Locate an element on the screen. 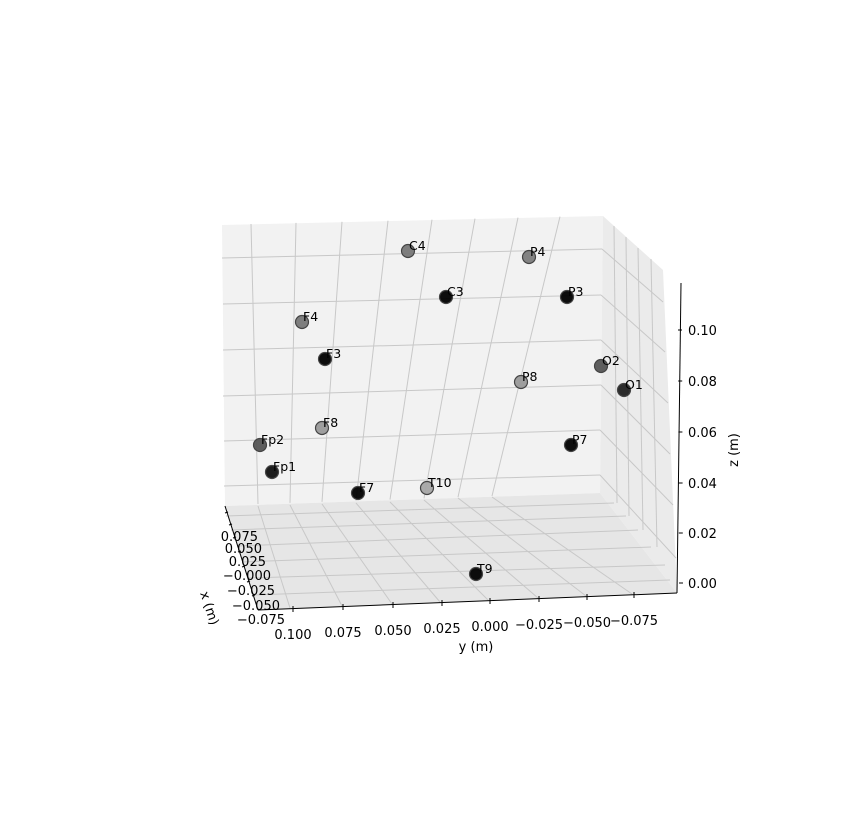 This screenshot has width=842, height=813. x-tick-label: 0.050 is located at coordinates (243, 549).